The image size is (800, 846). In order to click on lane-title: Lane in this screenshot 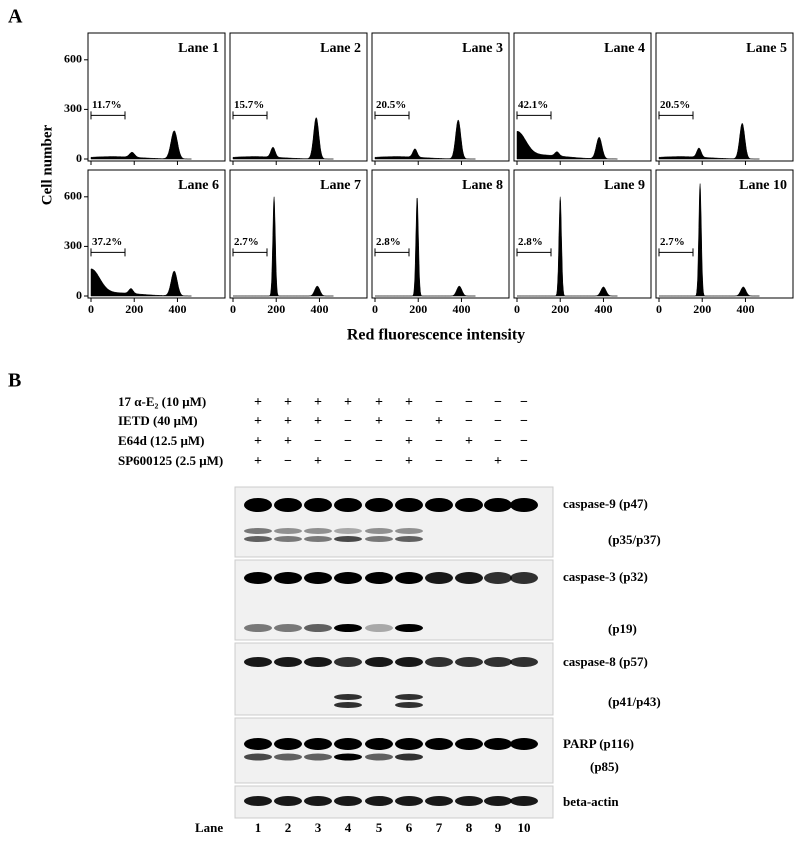, I will do `click(209, 827)`.